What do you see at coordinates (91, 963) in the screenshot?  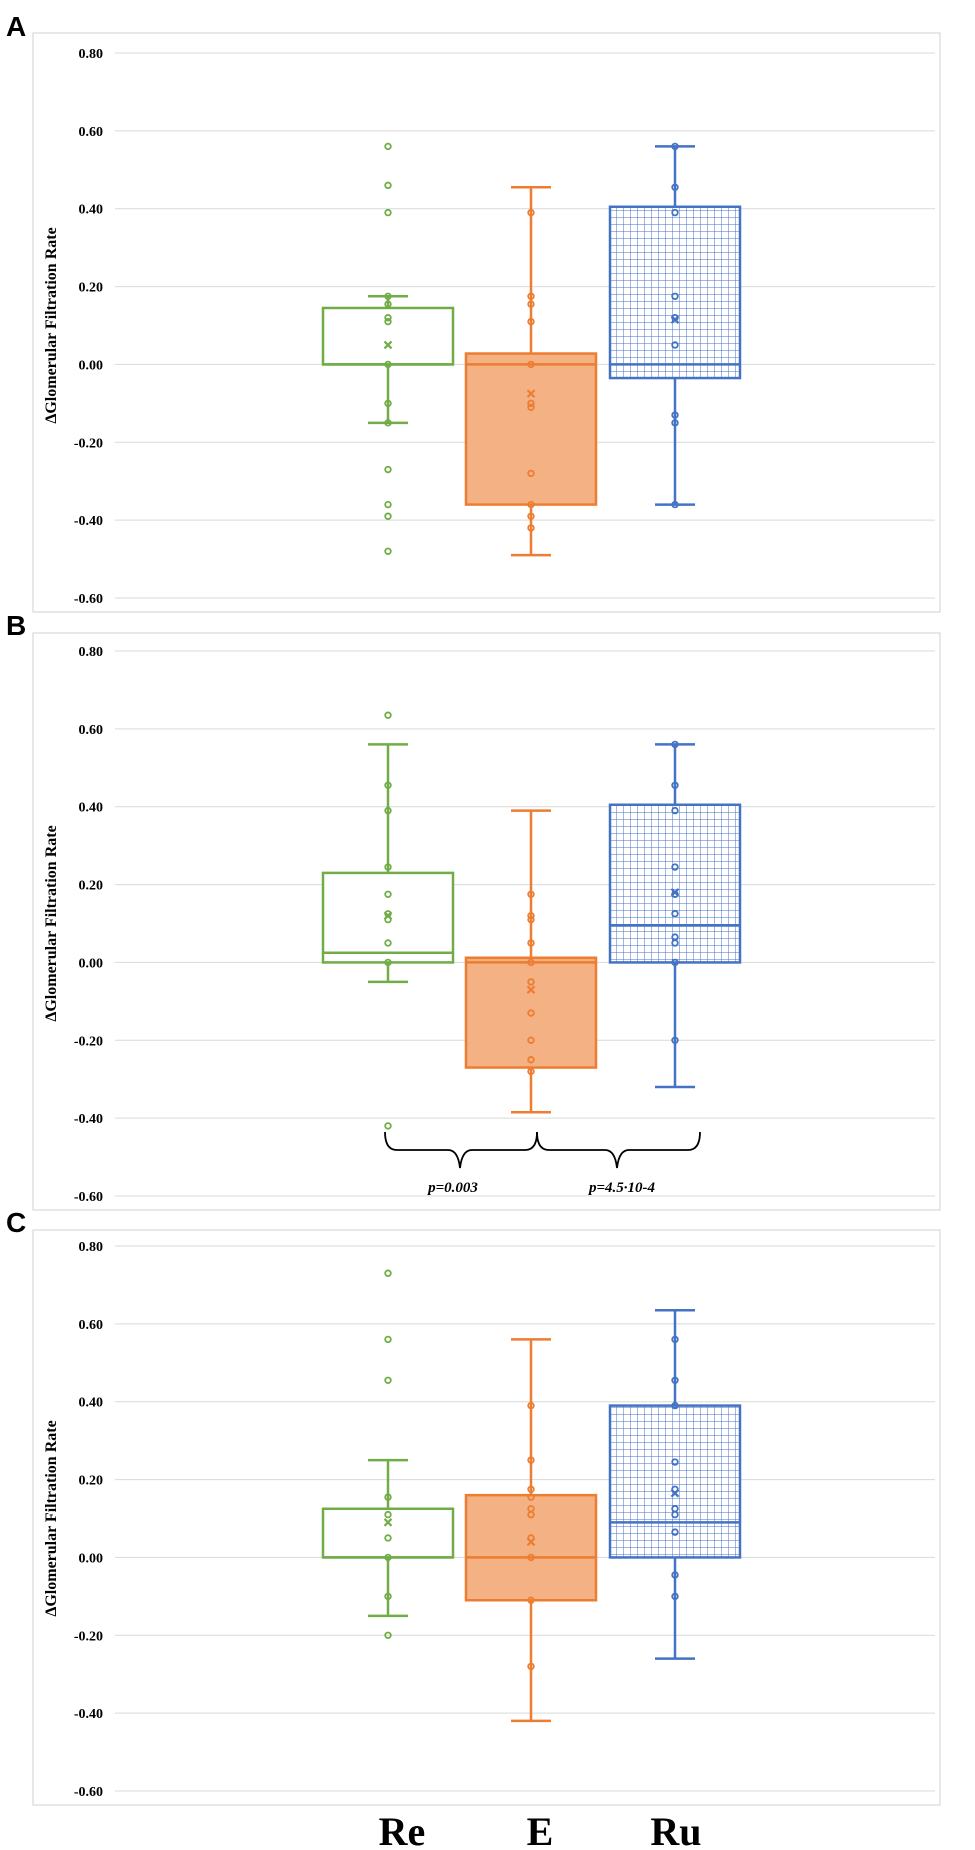 I see `y-tick-label: 0.00` at bounding box center [91, 963].